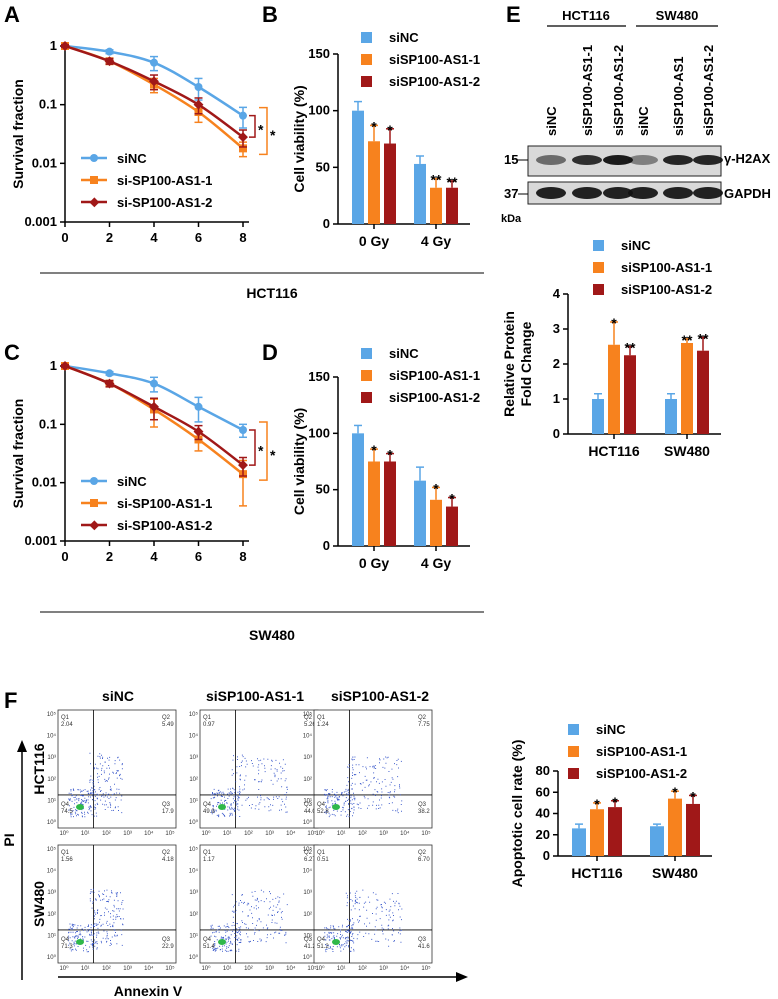  Describe the element at coordinates (675, 873) in the screenshot. I see `x-tick-label: SW480` at that location.